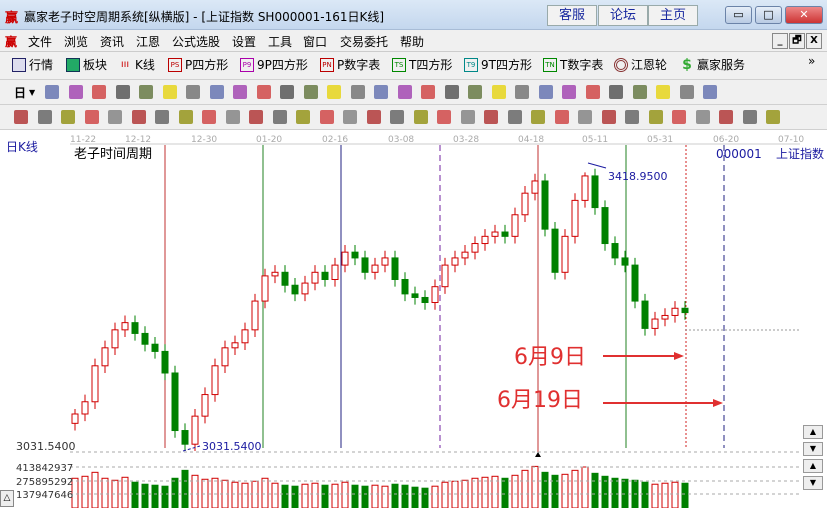 Image resolution: width=827 pixels, height=508 pixels. What do you see at coordinates (7, 498) in the screenshot?
I see `expand-panel-button: △` at bounding box center [7, 498].